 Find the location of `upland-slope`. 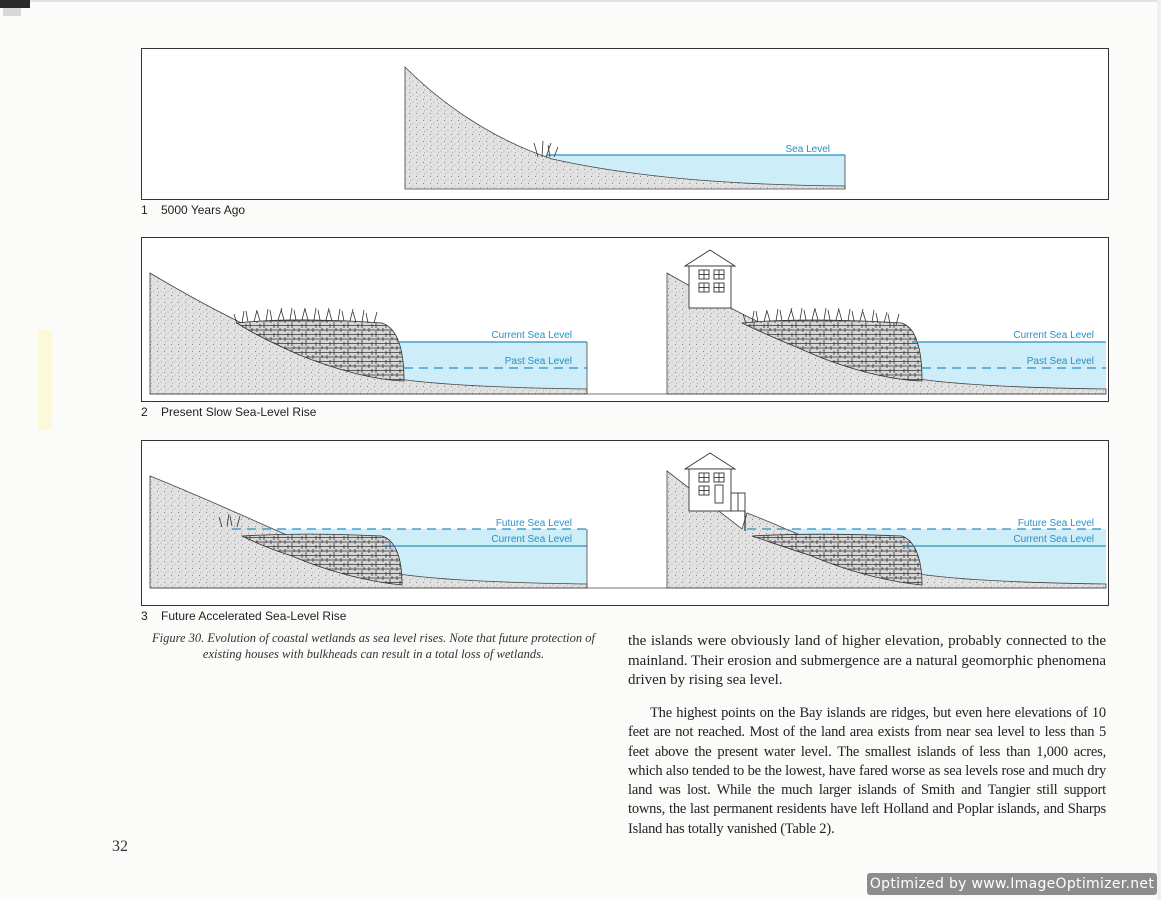

upland-slope is located at coordinates (625, 128).